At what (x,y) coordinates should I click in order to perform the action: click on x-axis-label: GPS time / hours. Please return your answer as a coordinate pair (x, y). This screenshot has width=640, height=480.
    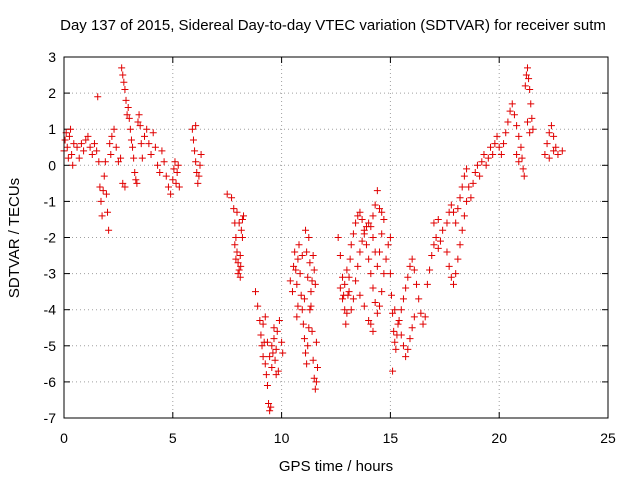
    Looking at the image, I should click on (336, 466).